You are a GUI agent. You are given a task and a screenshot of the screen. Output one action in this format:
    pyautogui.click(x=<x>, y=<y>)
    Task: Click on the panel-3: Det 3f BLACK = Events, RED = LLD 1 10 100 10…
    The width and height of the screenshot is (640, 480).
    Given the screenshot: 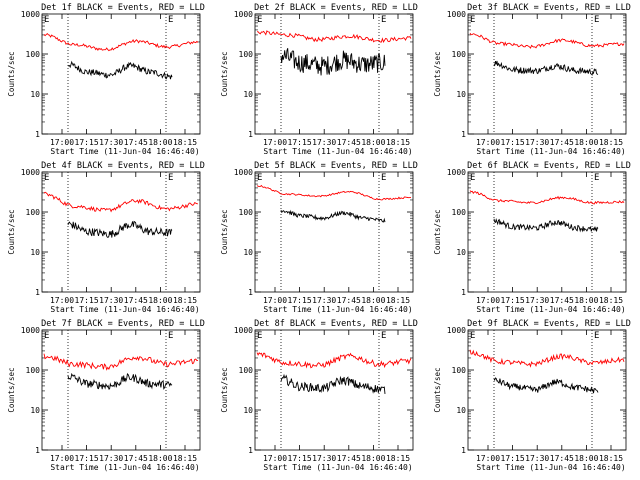 What is the action you would take?
    pyautogui.click(x=532, y=79)
    